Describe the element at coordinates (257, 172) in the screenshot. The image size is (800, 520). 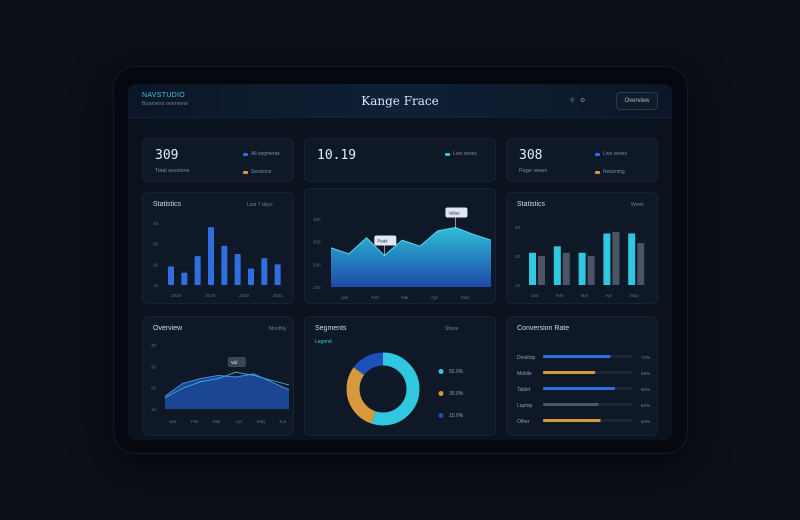
I see `kpi-legend-item: Sessions` at that location.